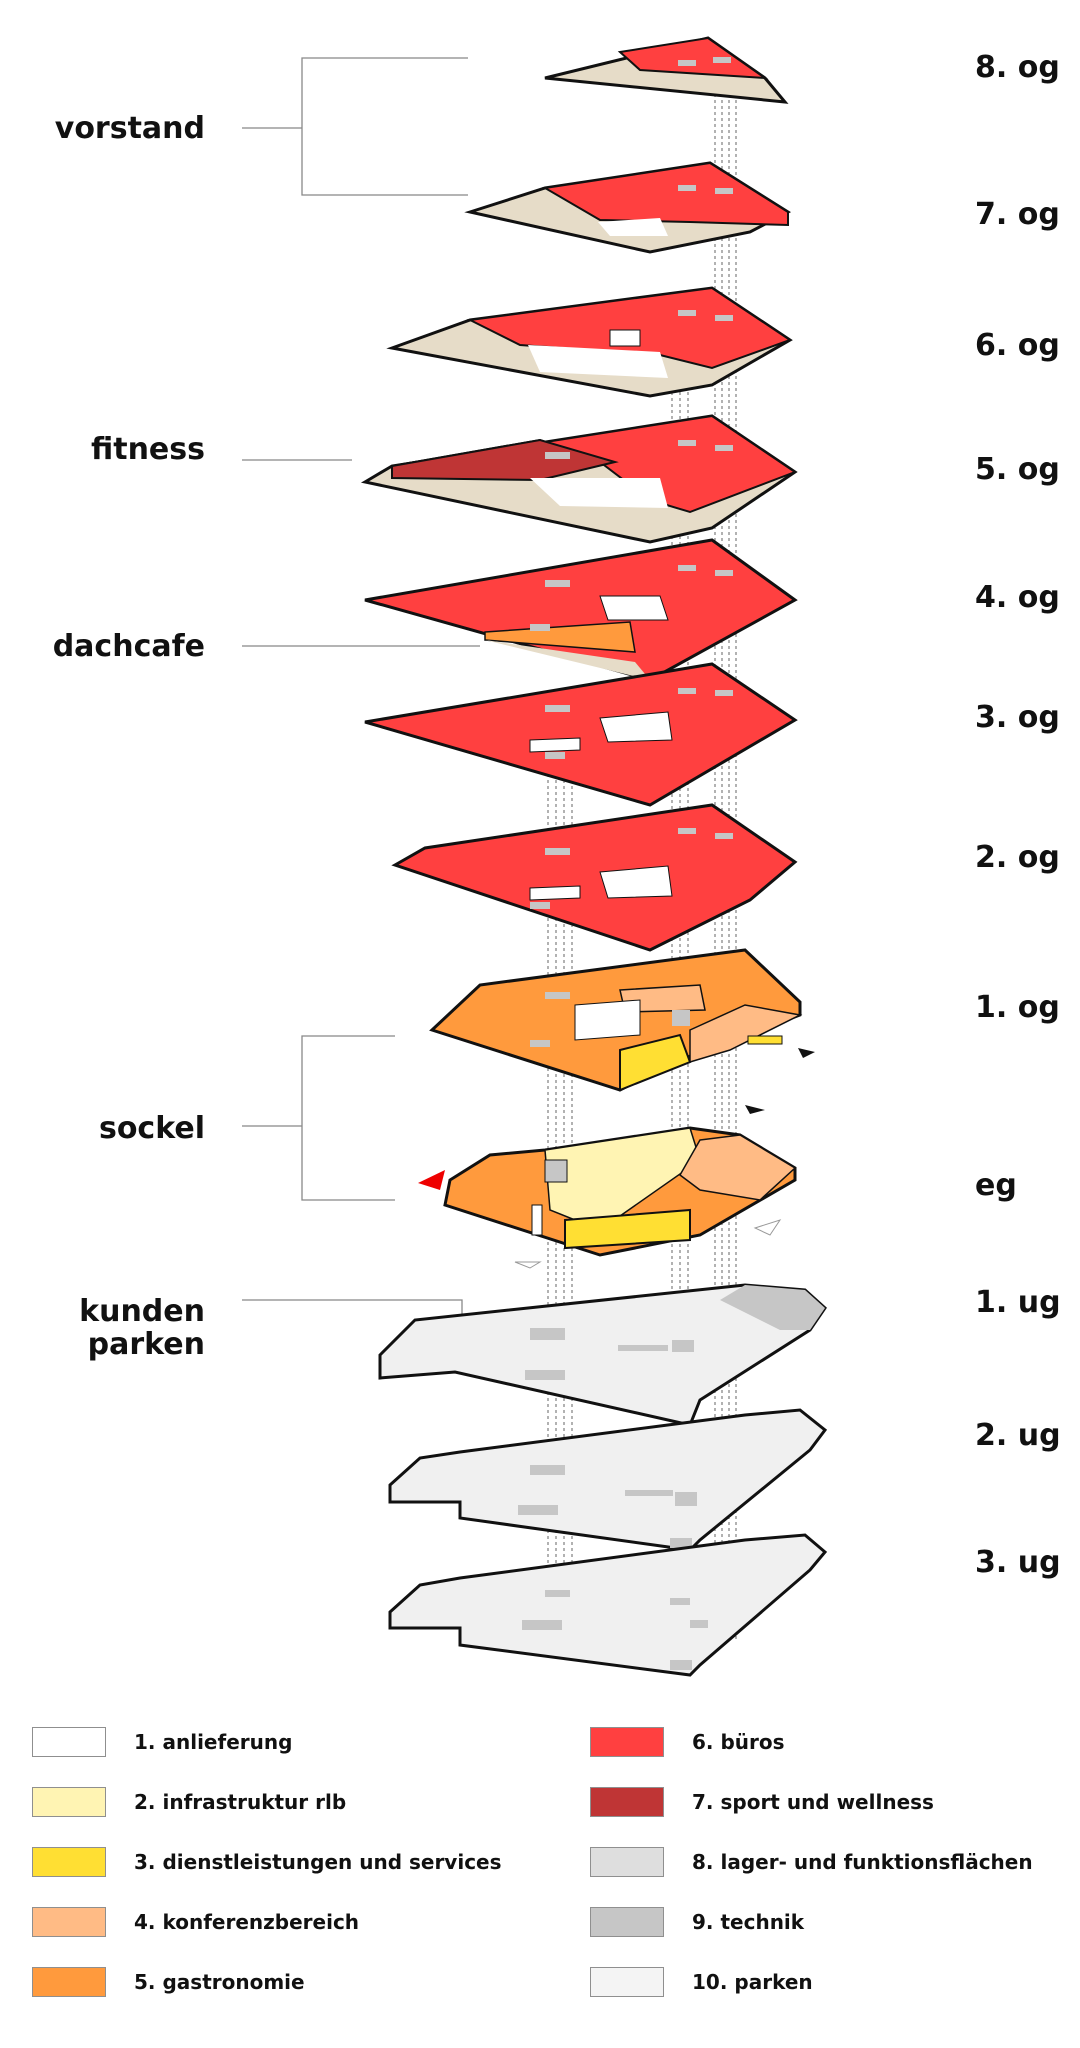 This screenshot has height=2048, width=1080. Describe the element at coordinates (151, 1128) in the screenshot. I see `section-label-sockel: sockel` at that location.